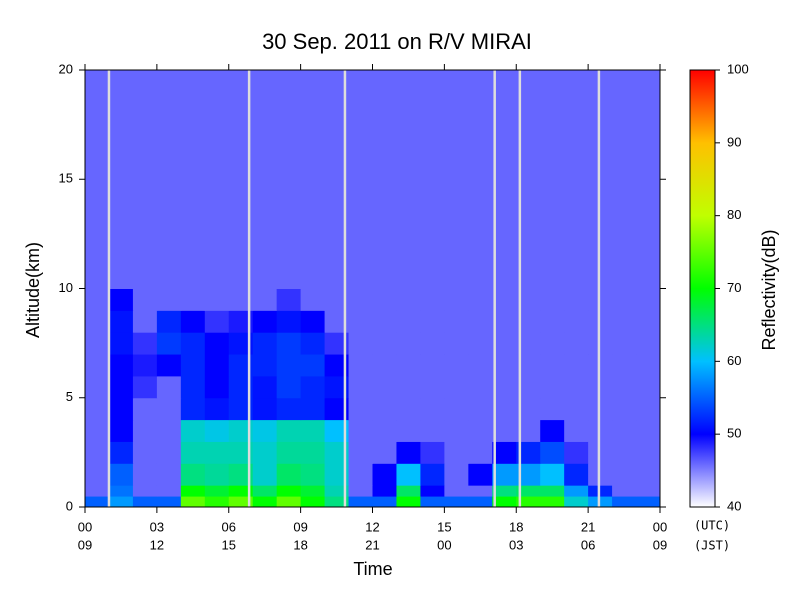 This screenshot has width=800, height=605. I want to click on colorbar, so click(702, 288).